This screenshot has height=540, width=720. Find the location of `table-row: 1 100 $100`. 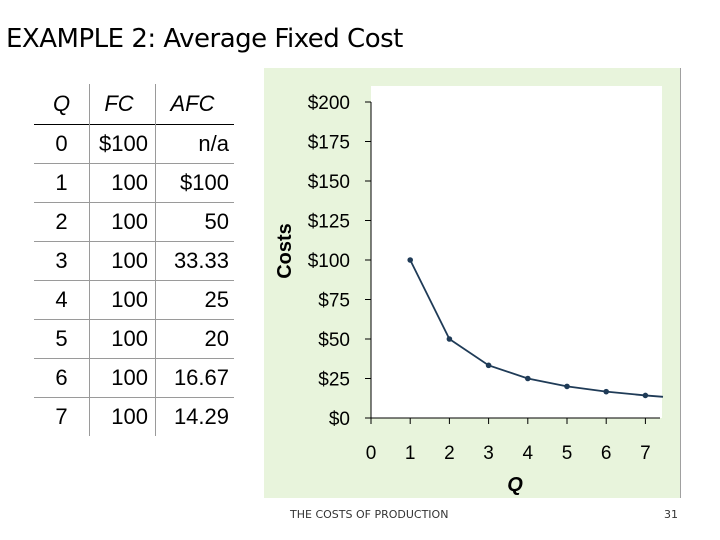

table-row: 1 100 $100 is located at coordinates (134, 183).